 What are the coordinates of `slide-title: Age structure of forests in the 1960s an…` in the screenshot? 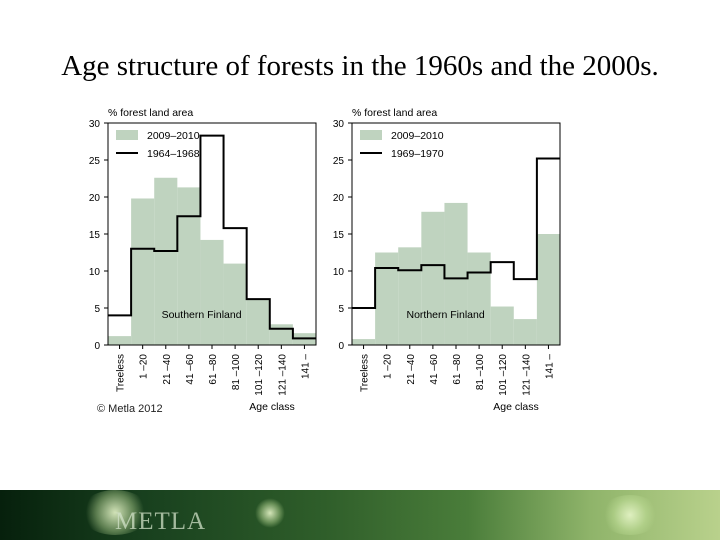 It's located at (360, 66).